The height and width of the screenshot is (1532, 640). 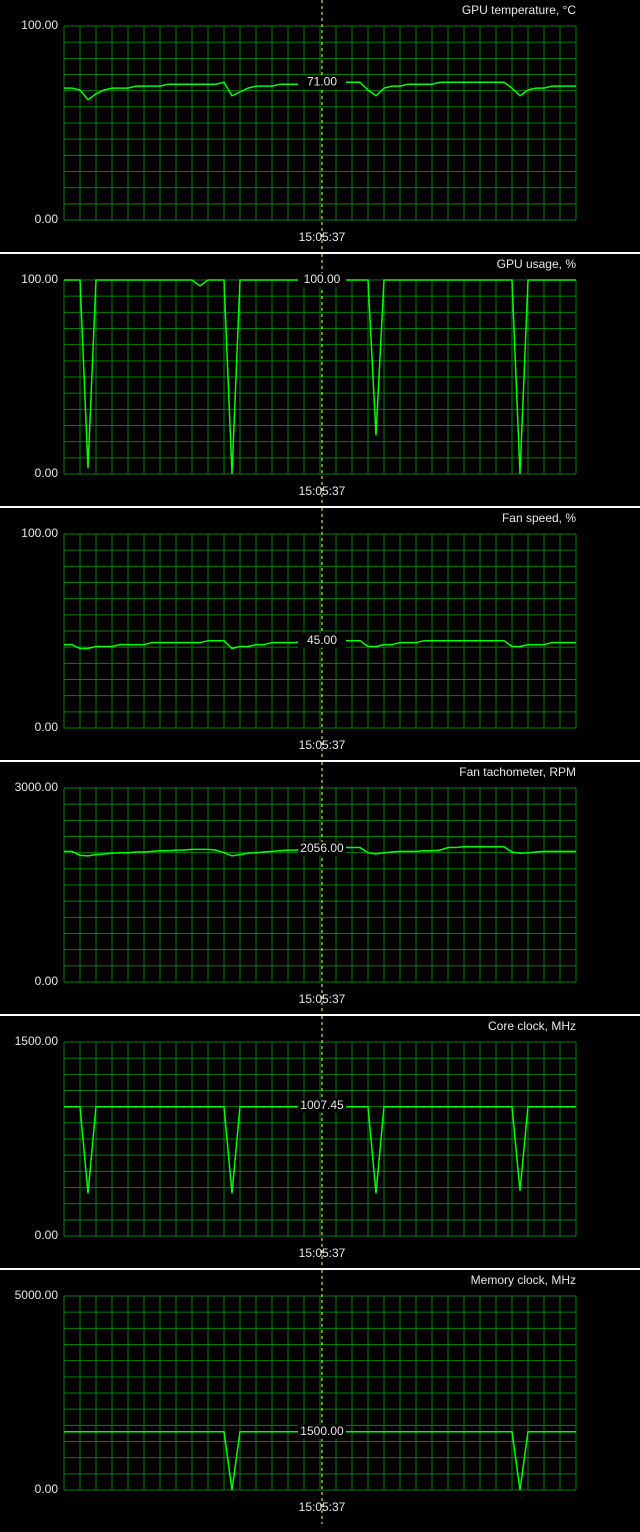 What do you see at coordinates (37, 787) in the screenshot?
I see `y-tick-label: 3000.00` at bounding box center [37, 787].